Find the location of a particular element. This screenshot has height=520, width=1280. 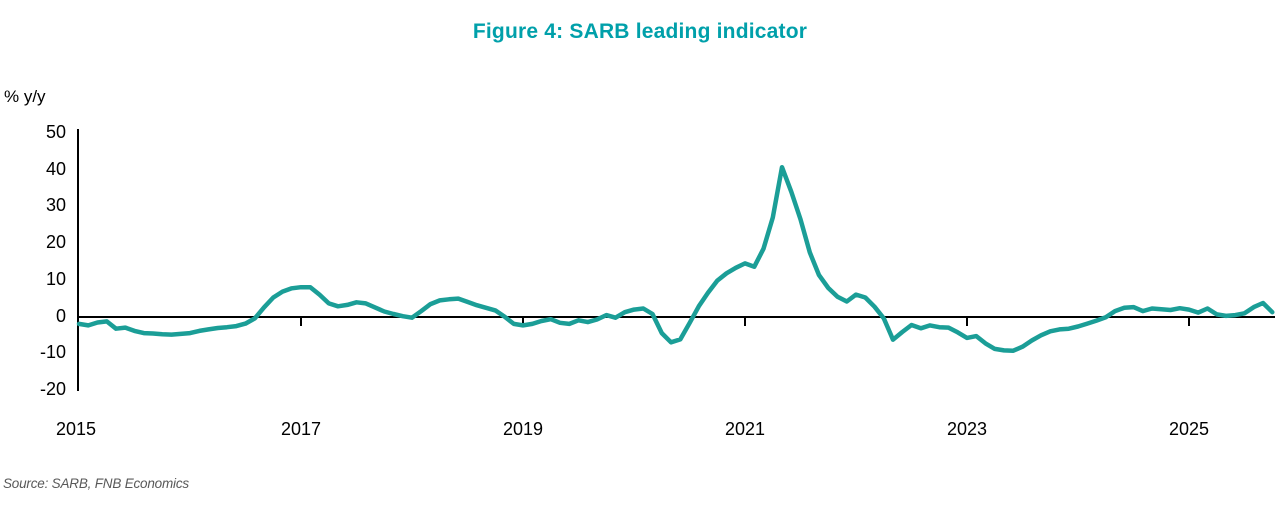

x-axis-zero-line is located at coordinates (676, 317).